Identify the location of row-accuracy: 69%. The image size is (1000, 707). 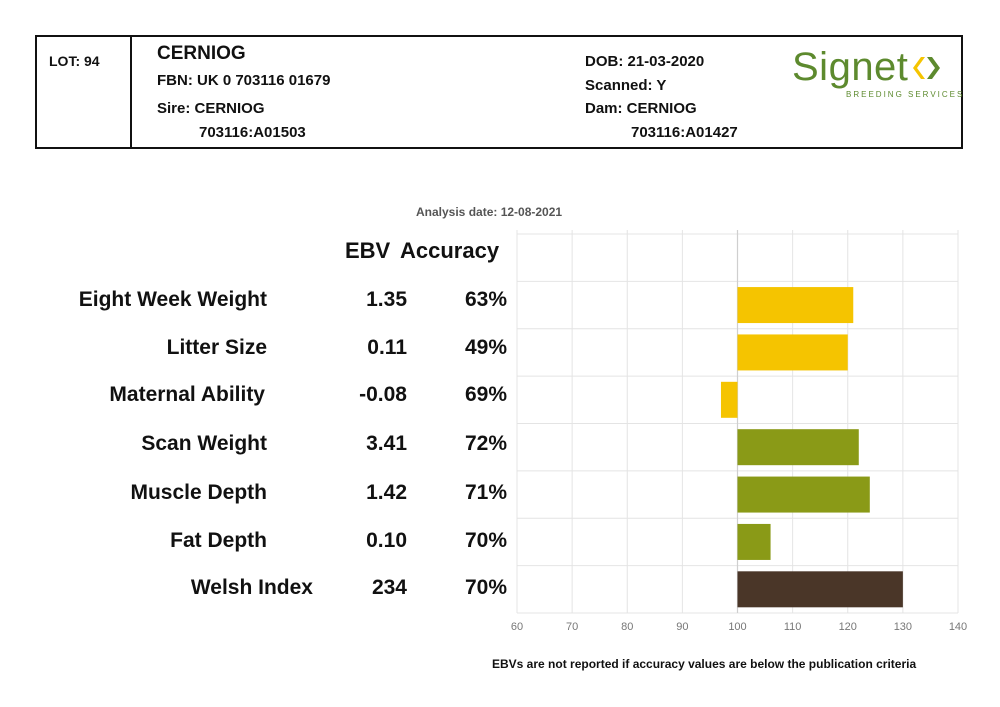
(485, 394).